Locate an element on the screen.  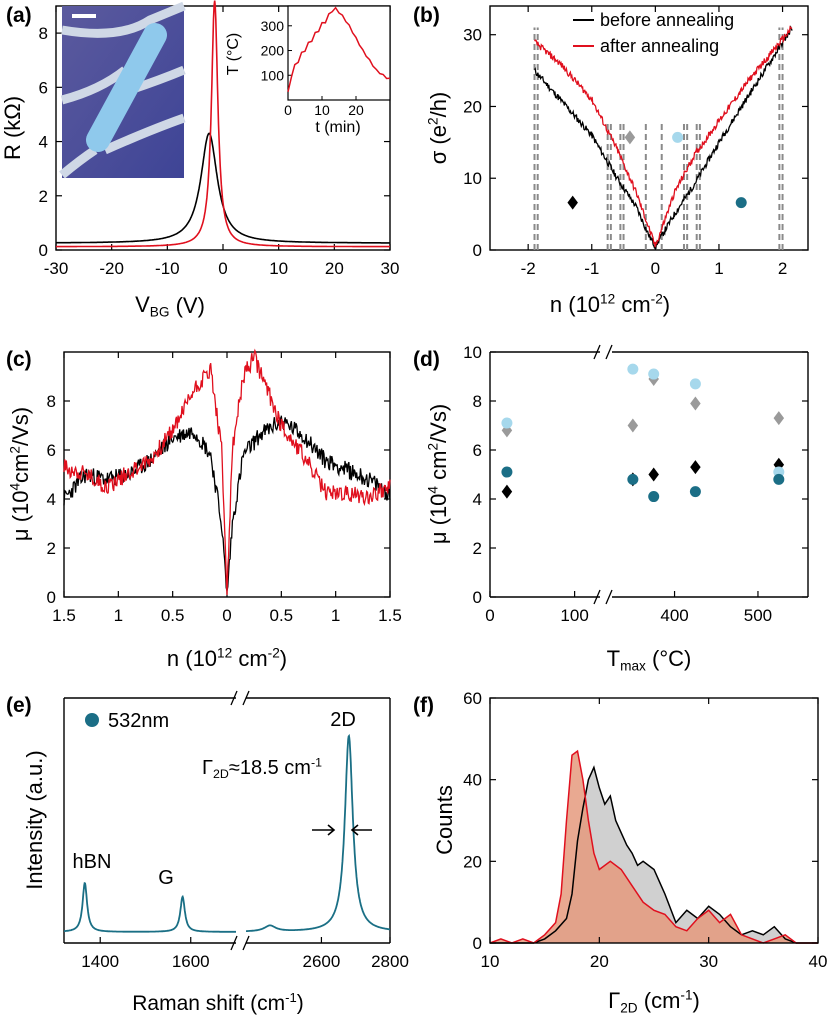
inset-x-tick-label: 10 is located at coordinates (322, 110).